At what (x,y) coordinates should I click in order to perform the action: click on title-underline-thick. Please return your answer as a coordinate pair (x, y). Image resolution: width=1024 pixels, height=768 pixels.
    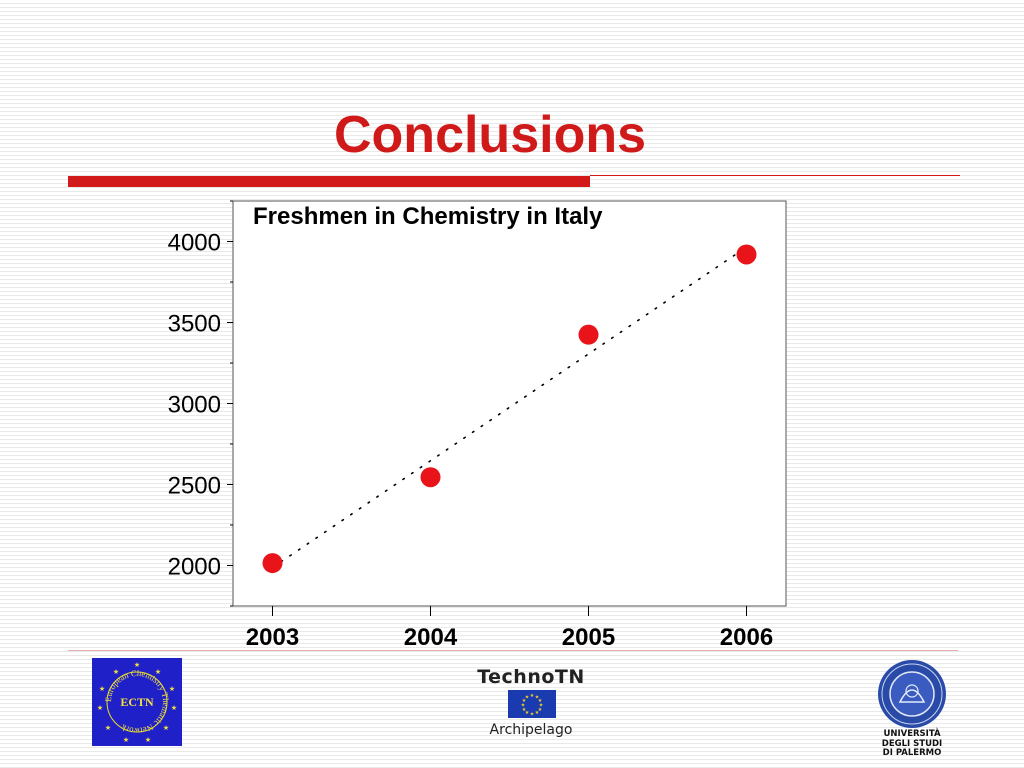
    Looking at the image, I should click on (329, 181).